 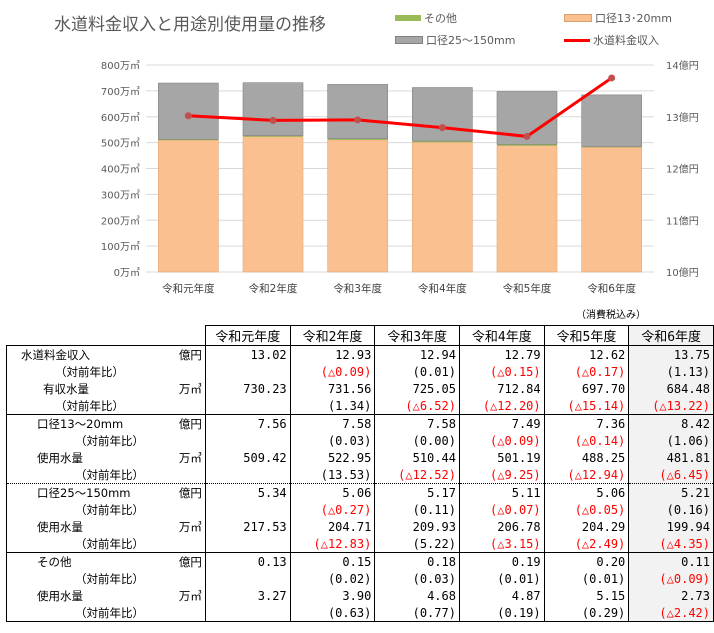 I want to click on category-label: 令和6年度, so click(x=611, y=288).